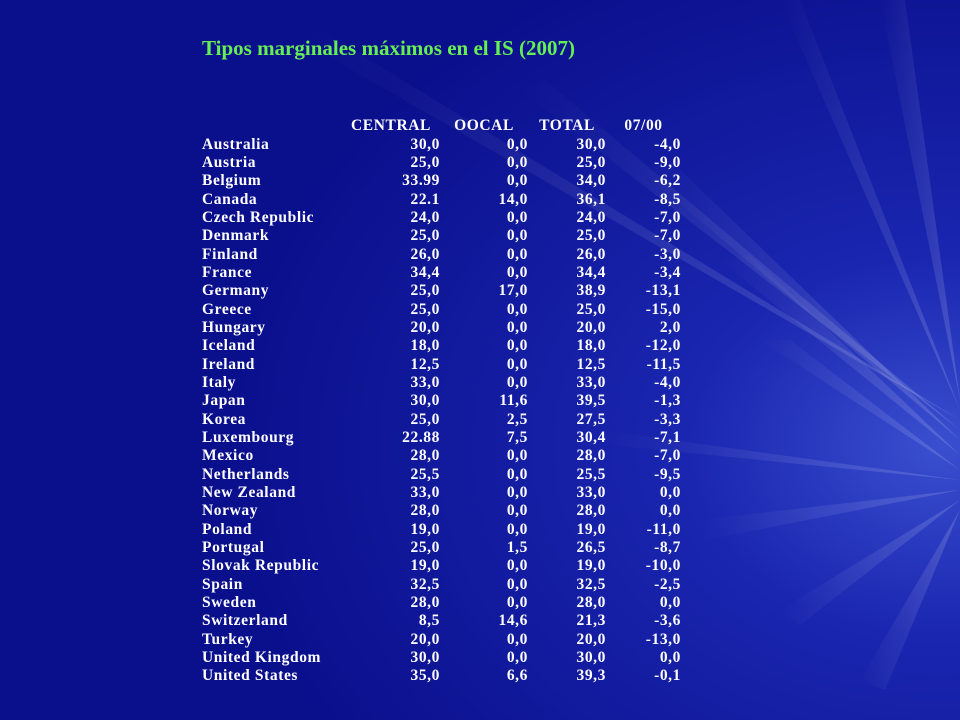 This screenshot has width=960, height=720. I want to click on country-cell: Mexico, so click(228, 456).